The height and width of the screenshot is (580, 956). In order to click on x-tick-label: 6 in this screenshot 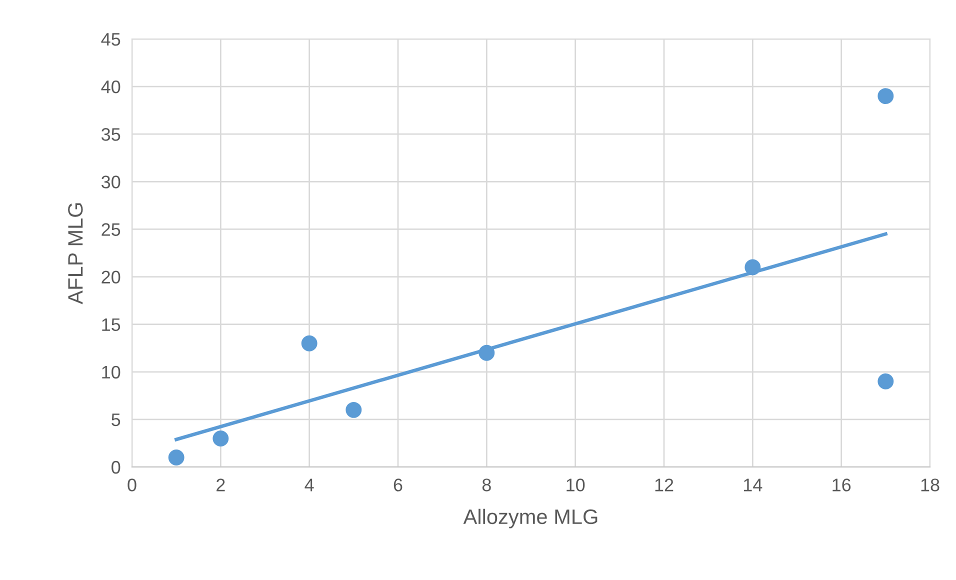, I will do `click(398, 485)`.